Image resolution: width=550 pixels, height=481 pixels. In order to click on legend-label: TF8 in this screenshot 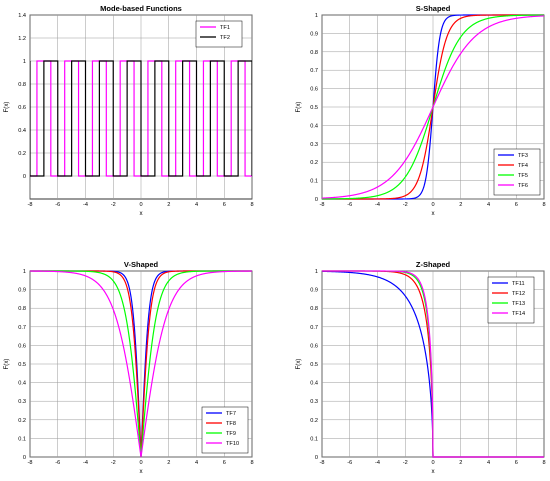, I will do `click(231, 424)`.